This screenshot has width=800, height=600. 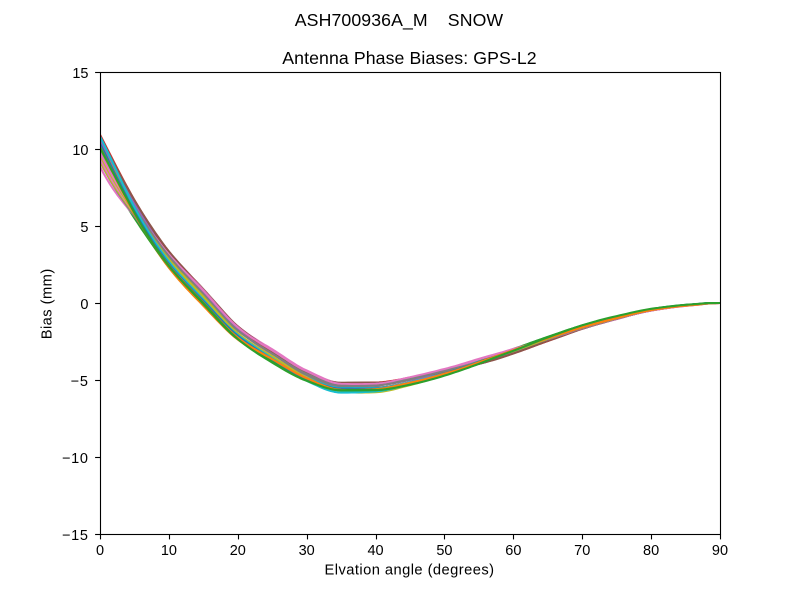 I want to click on svg-text: 20, so click(x=238, y=551).